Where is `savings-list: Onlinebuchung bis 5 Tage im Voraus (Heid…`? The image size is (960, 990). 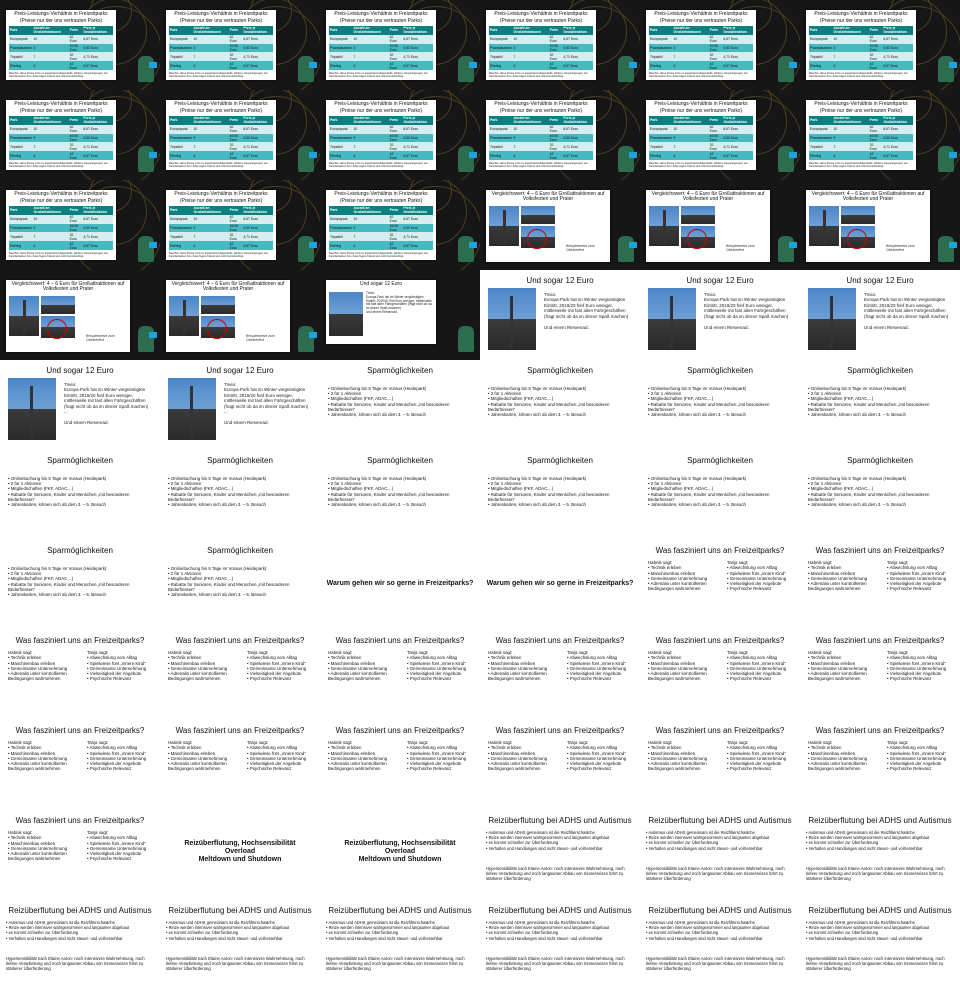 savings-list: Onlinebuchung bis 5 Tage im Voraus (Heid… is located at coordinates (721, 401).